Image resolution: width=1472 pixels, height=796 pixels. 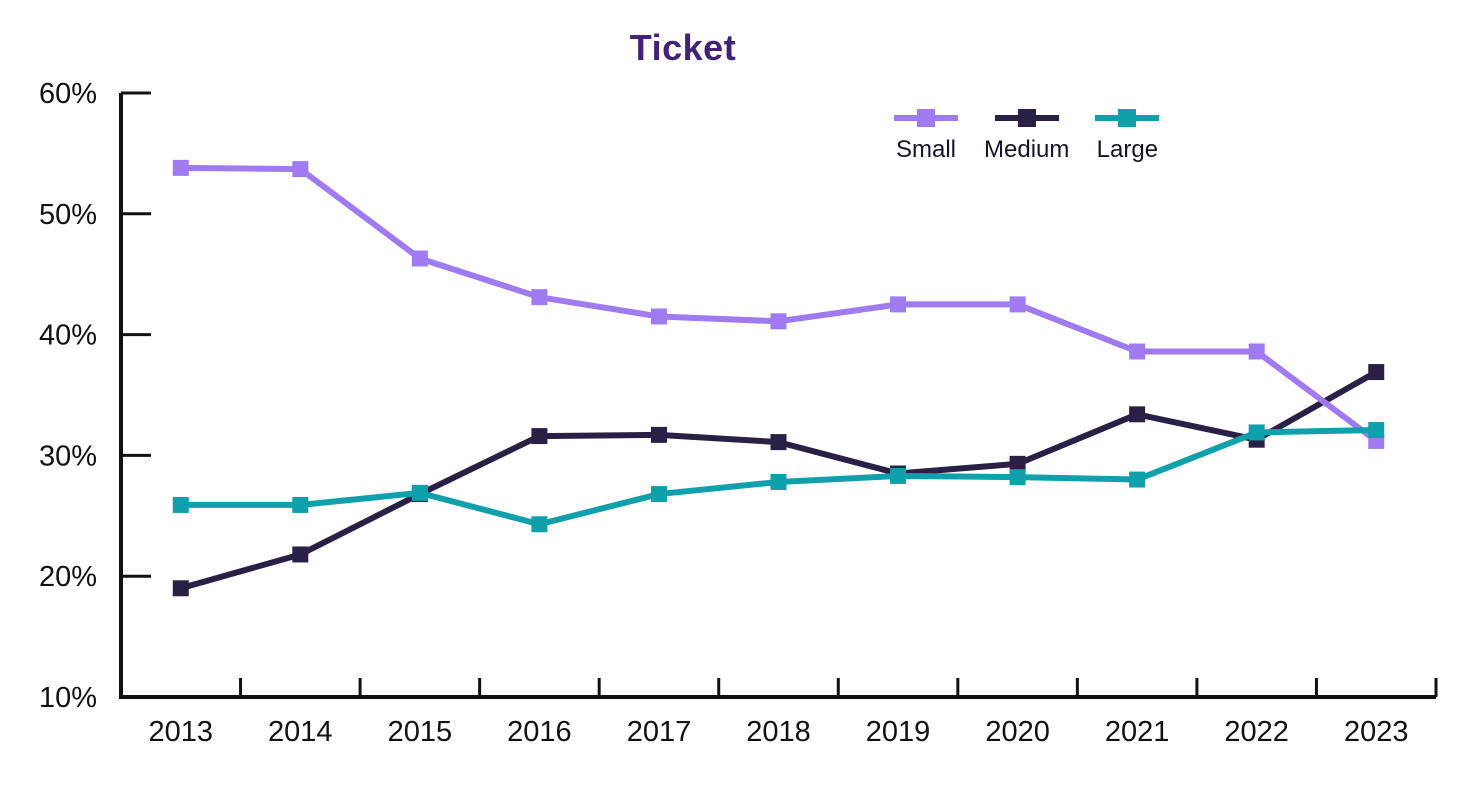 What do you see at coordinates (683, 47) in the screenshot?
I see `chart-title: Ticket` at bounding box center [683, 47].